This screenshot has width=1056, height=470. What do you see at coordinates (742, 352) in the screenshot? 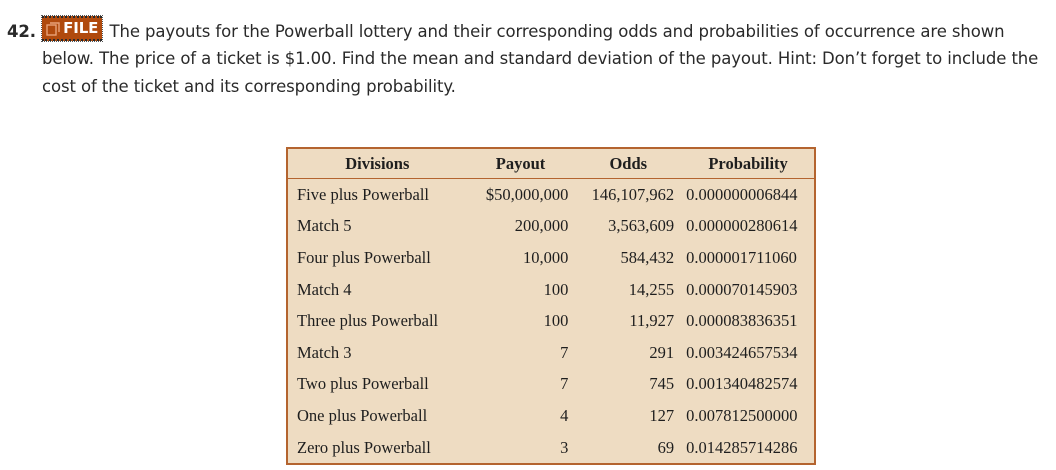
I see `probability-cell: 0.003424657534` at bounding box center [742, 352].